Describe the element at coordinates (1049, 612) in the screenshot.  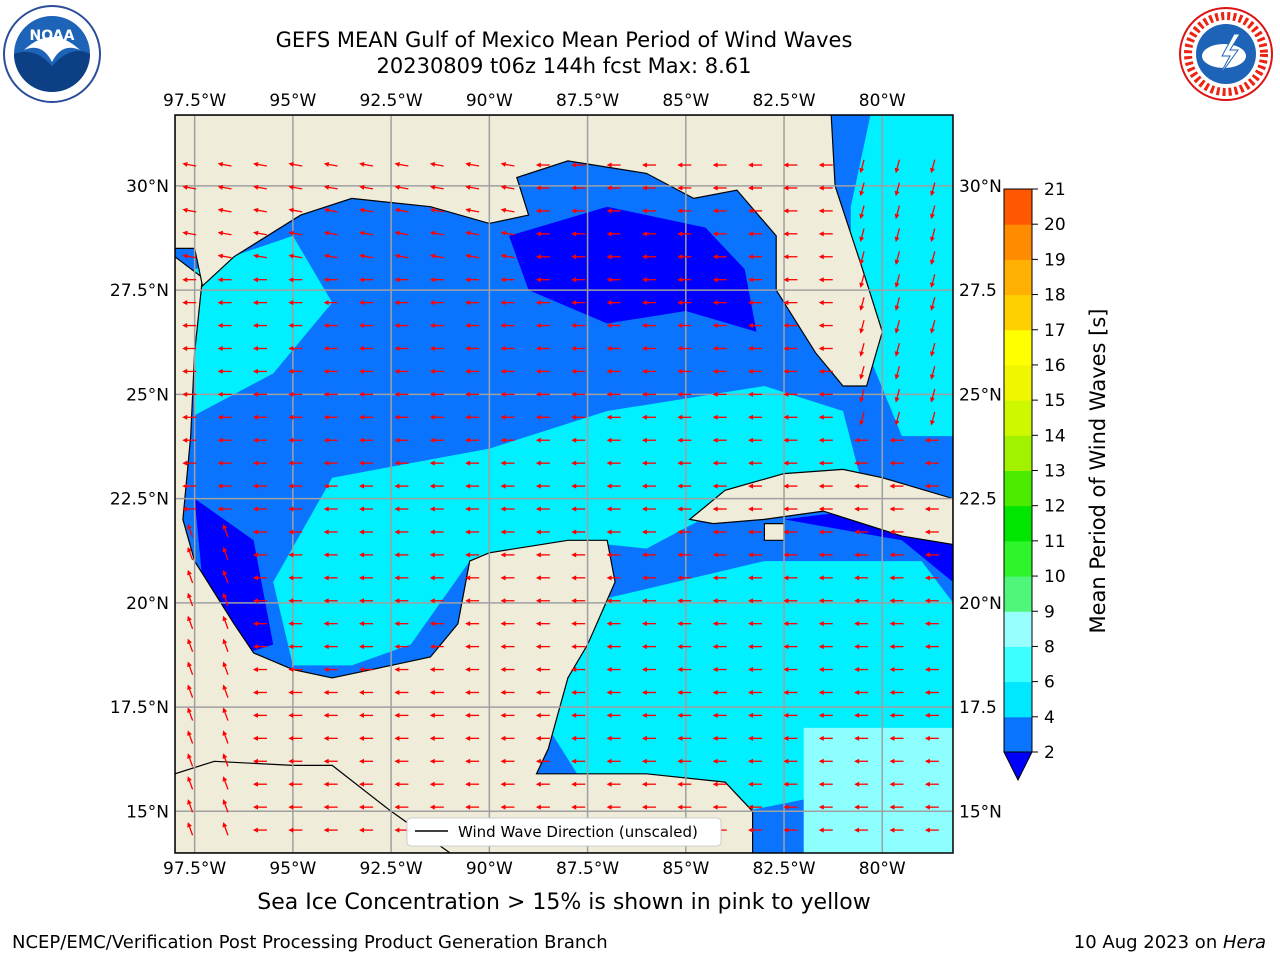
I see `colorbar-tick-label: 9` at that location.